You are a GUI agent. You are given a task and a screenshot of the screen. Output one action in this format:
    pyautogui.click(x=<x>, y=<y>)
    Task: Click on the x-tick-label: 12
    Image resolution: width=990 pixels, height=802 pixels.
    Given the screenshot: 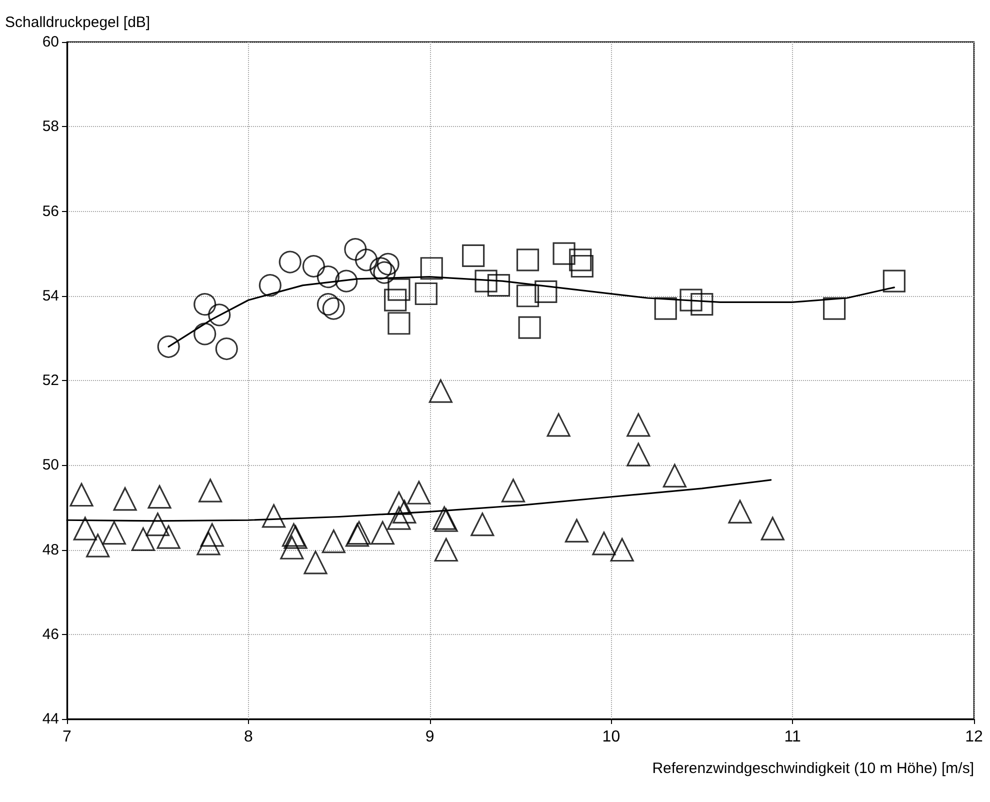 What is the action you would take?
    pyautogui.click(x=974, y=737)
    